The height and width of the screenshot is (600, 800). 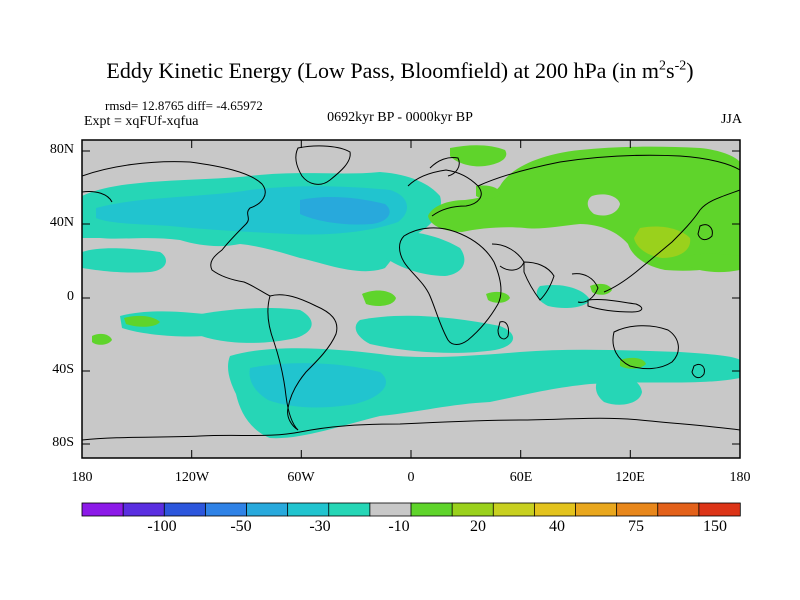 What do you see at coordinates (608, 170) in the screenshot?
I see `coast-asia` at bounding box center [608, 170].